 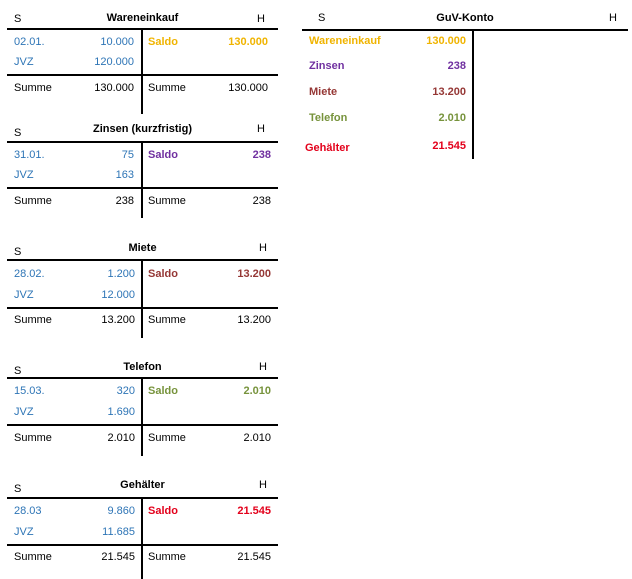 What do you see at coordinates (121, 438) in the screenshot?
I see `sum-left: 2.010` at bounding box center [121, 438].